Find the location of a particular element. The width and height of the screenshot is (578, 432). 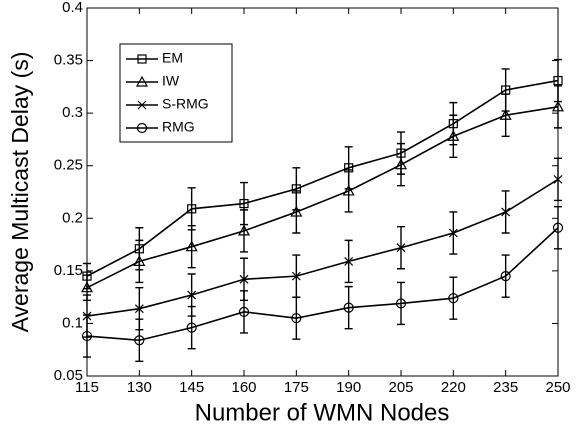

y-tick-label: 0.05 is located at coordinates (68, 375).